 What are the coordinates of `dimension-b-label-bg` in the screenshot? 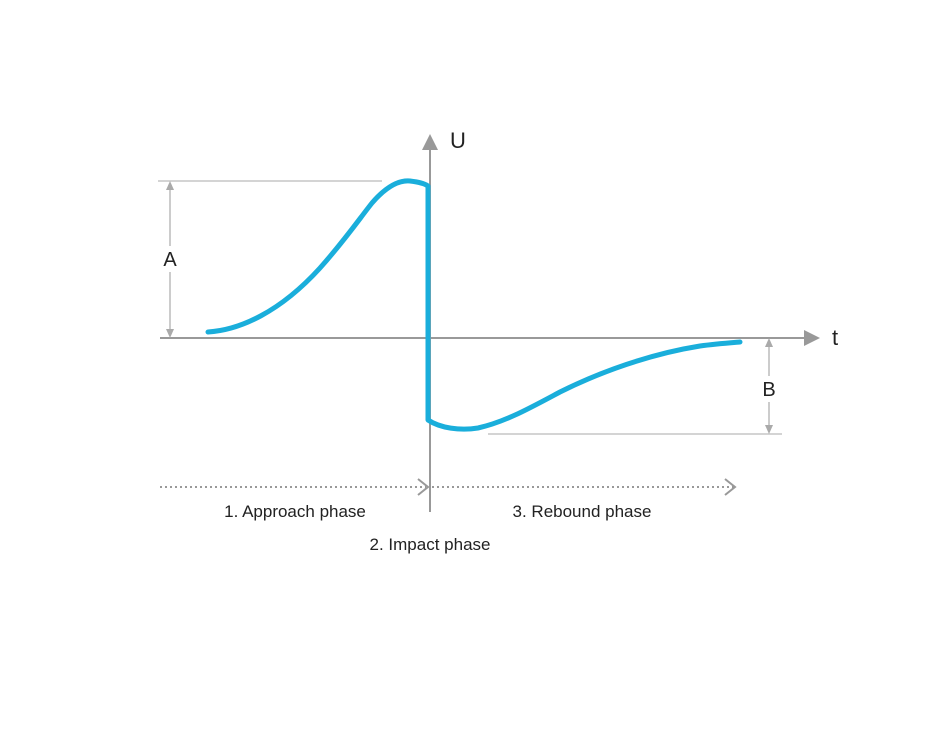 It's located at (769, 389).